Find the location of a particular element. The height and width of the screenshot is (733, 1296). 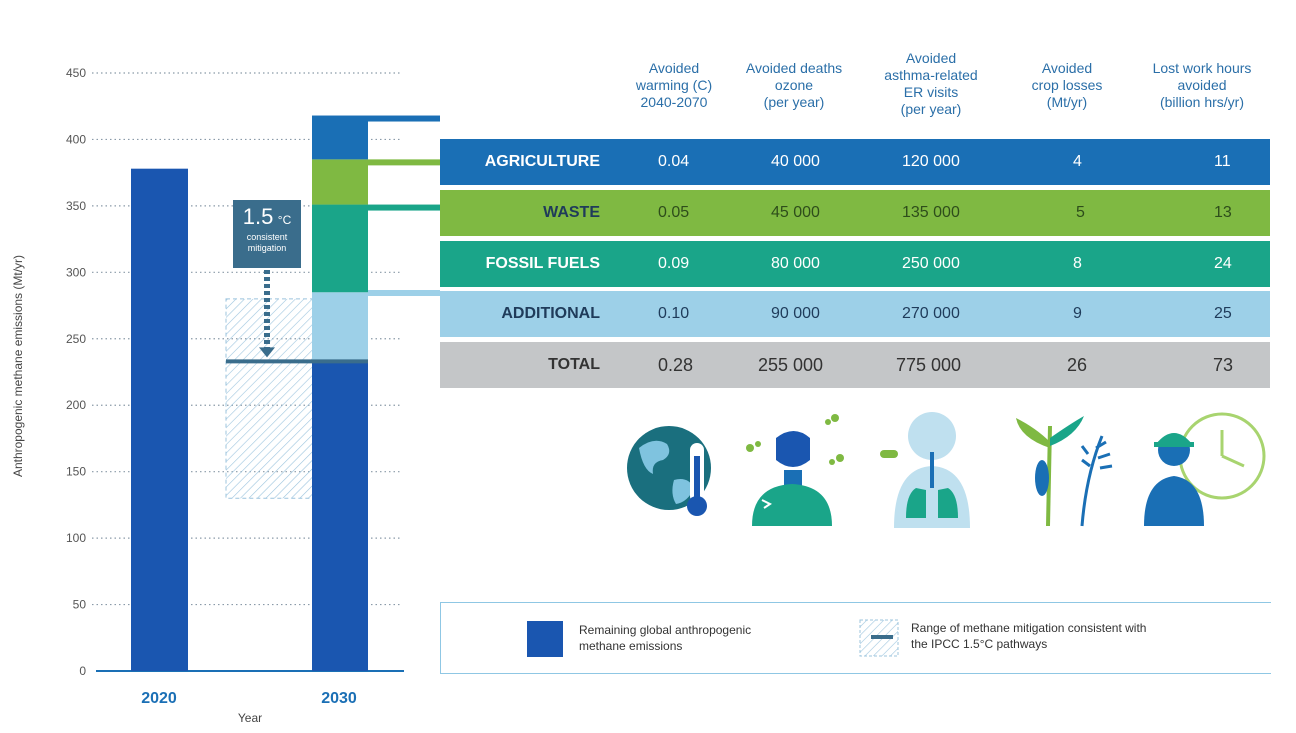

cell-warming: 0.09 is located at coordinates (674, 263).